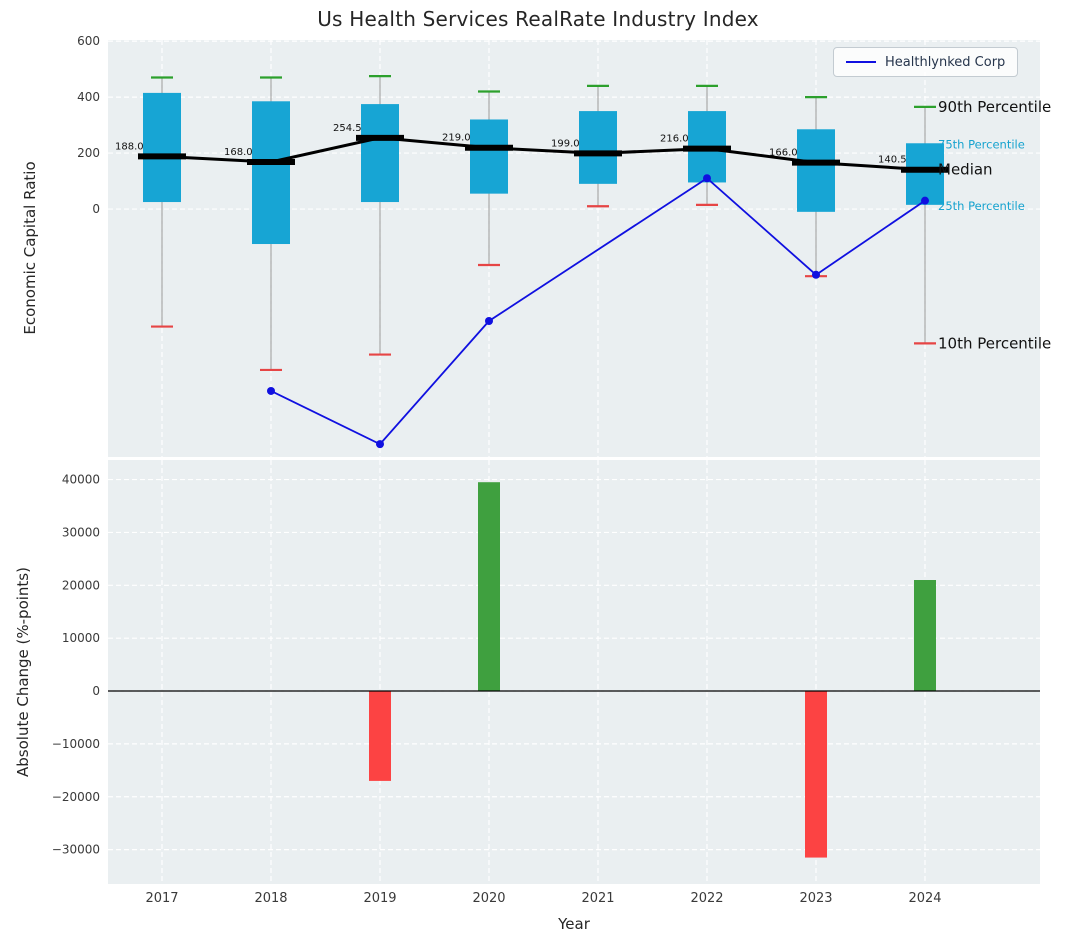 The height and width of the screenshot is (942, 1076). Describe the element at coordinates (981, 206) in the screenshot. I see `annotation-p25: 25th Percentile` at that location.